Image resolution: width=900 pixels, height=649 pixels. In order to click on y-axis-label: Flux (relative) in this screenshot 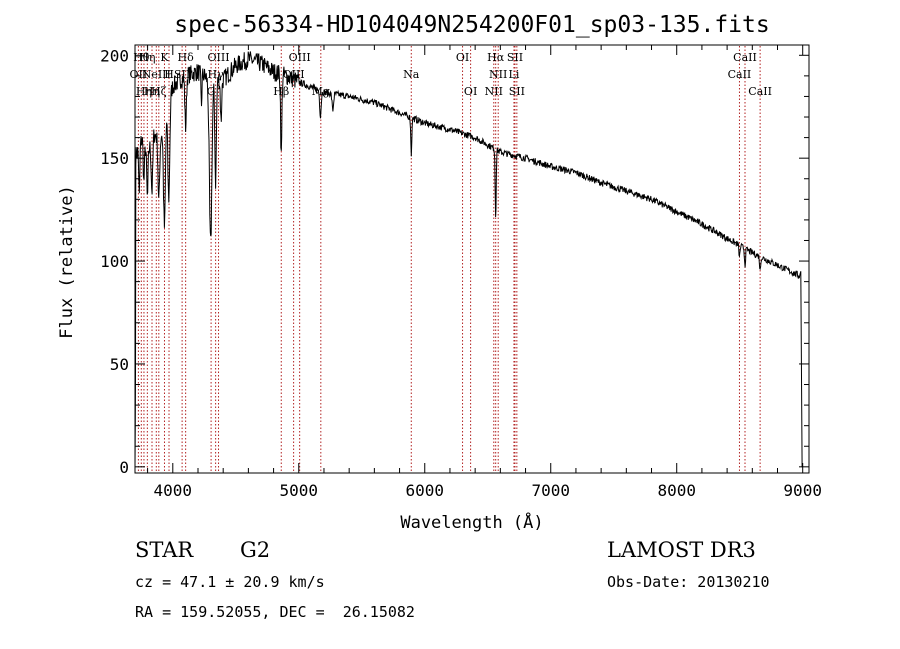, I will do `click(67, 262)`.